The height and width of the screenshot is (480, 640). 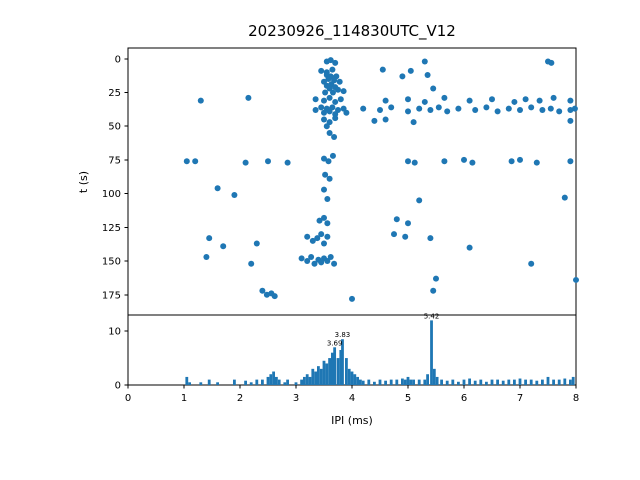 What do you see at coordinates (352, 31) in the screenshot?
I see `chart-title: 20230926_114830UTC_V12` at bounding box center [352, 31].